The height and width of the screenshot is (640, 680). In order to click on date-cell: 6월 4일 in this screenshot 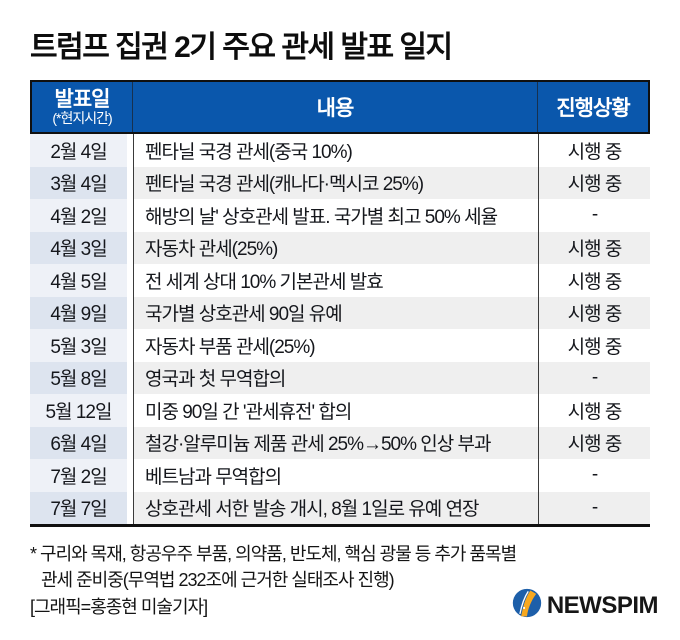, I will do `click(78, 442)`.